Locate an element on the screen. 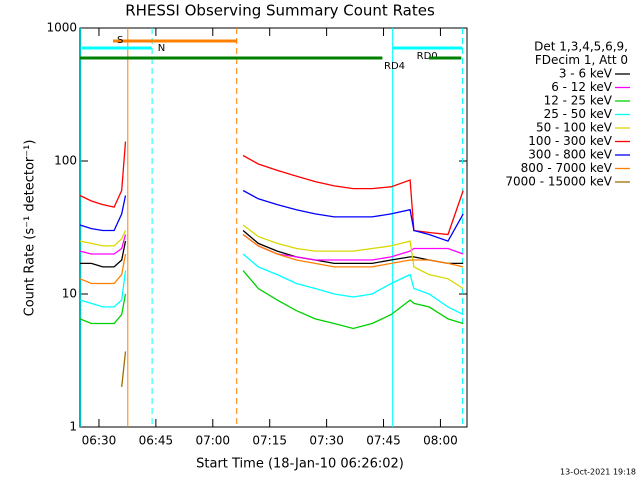 This screenshot has width=640, height=480. x-axis-label: Start Time (18-Jan-10 06:26:02) is located at coordinates (300, 464).